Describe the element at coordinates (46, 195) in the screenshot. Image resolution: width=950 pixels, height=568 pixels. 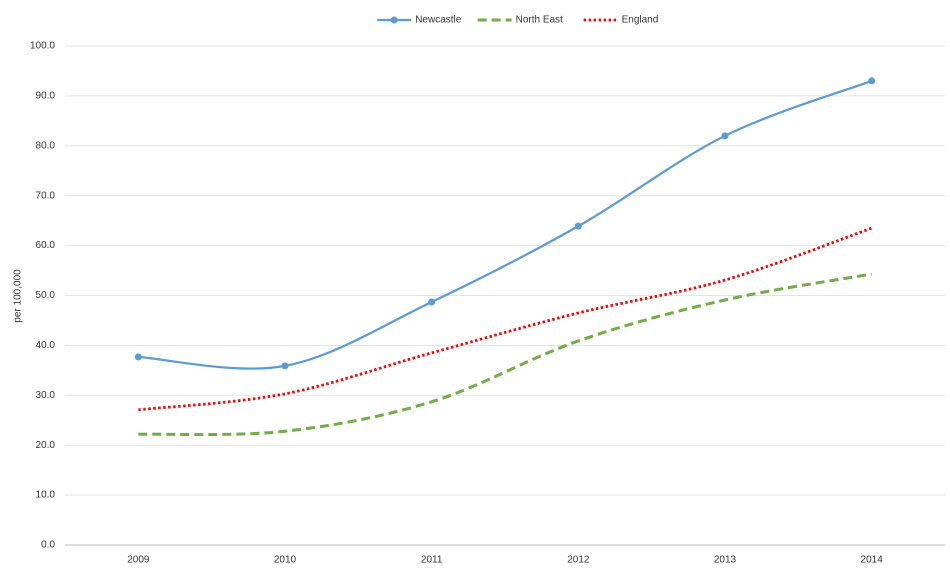
I see `y-tick-label: 70.0` at that location.